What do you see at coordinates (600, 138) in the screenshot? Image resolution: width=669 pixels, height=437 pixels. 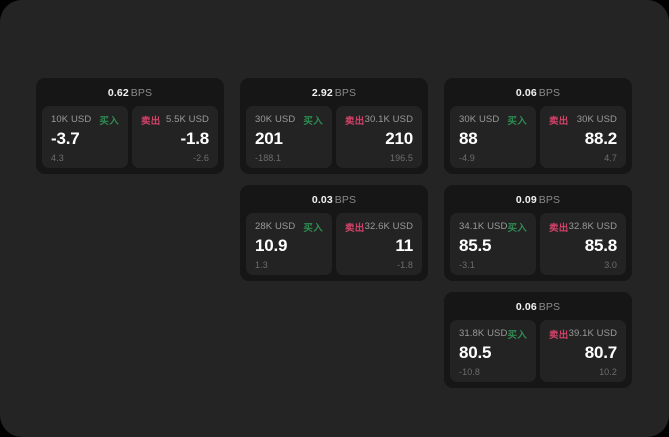 I see `sell-price: 88.2` at bounding box center [600, 138].